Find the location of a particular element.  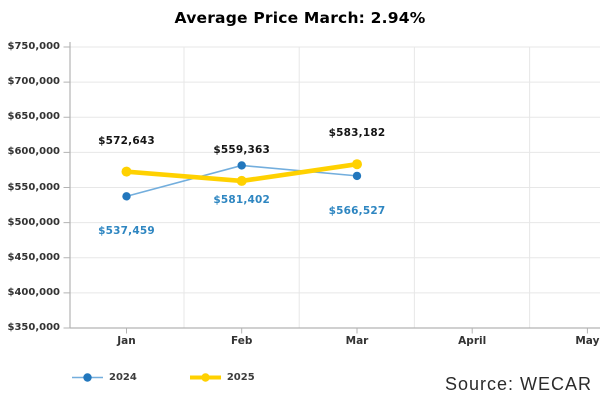

x-tick-label: Feb is located at coordinates (241, 341).